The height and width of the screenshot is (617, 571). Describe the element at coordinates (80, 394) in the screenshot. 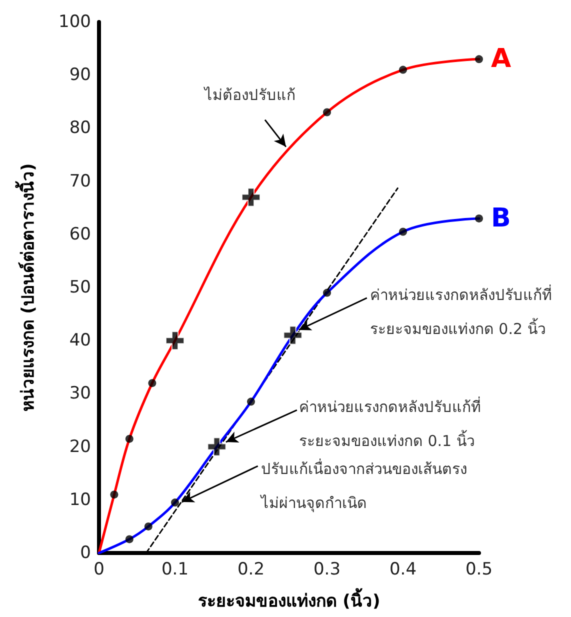

I see `y-tick-label: 30` at that location.